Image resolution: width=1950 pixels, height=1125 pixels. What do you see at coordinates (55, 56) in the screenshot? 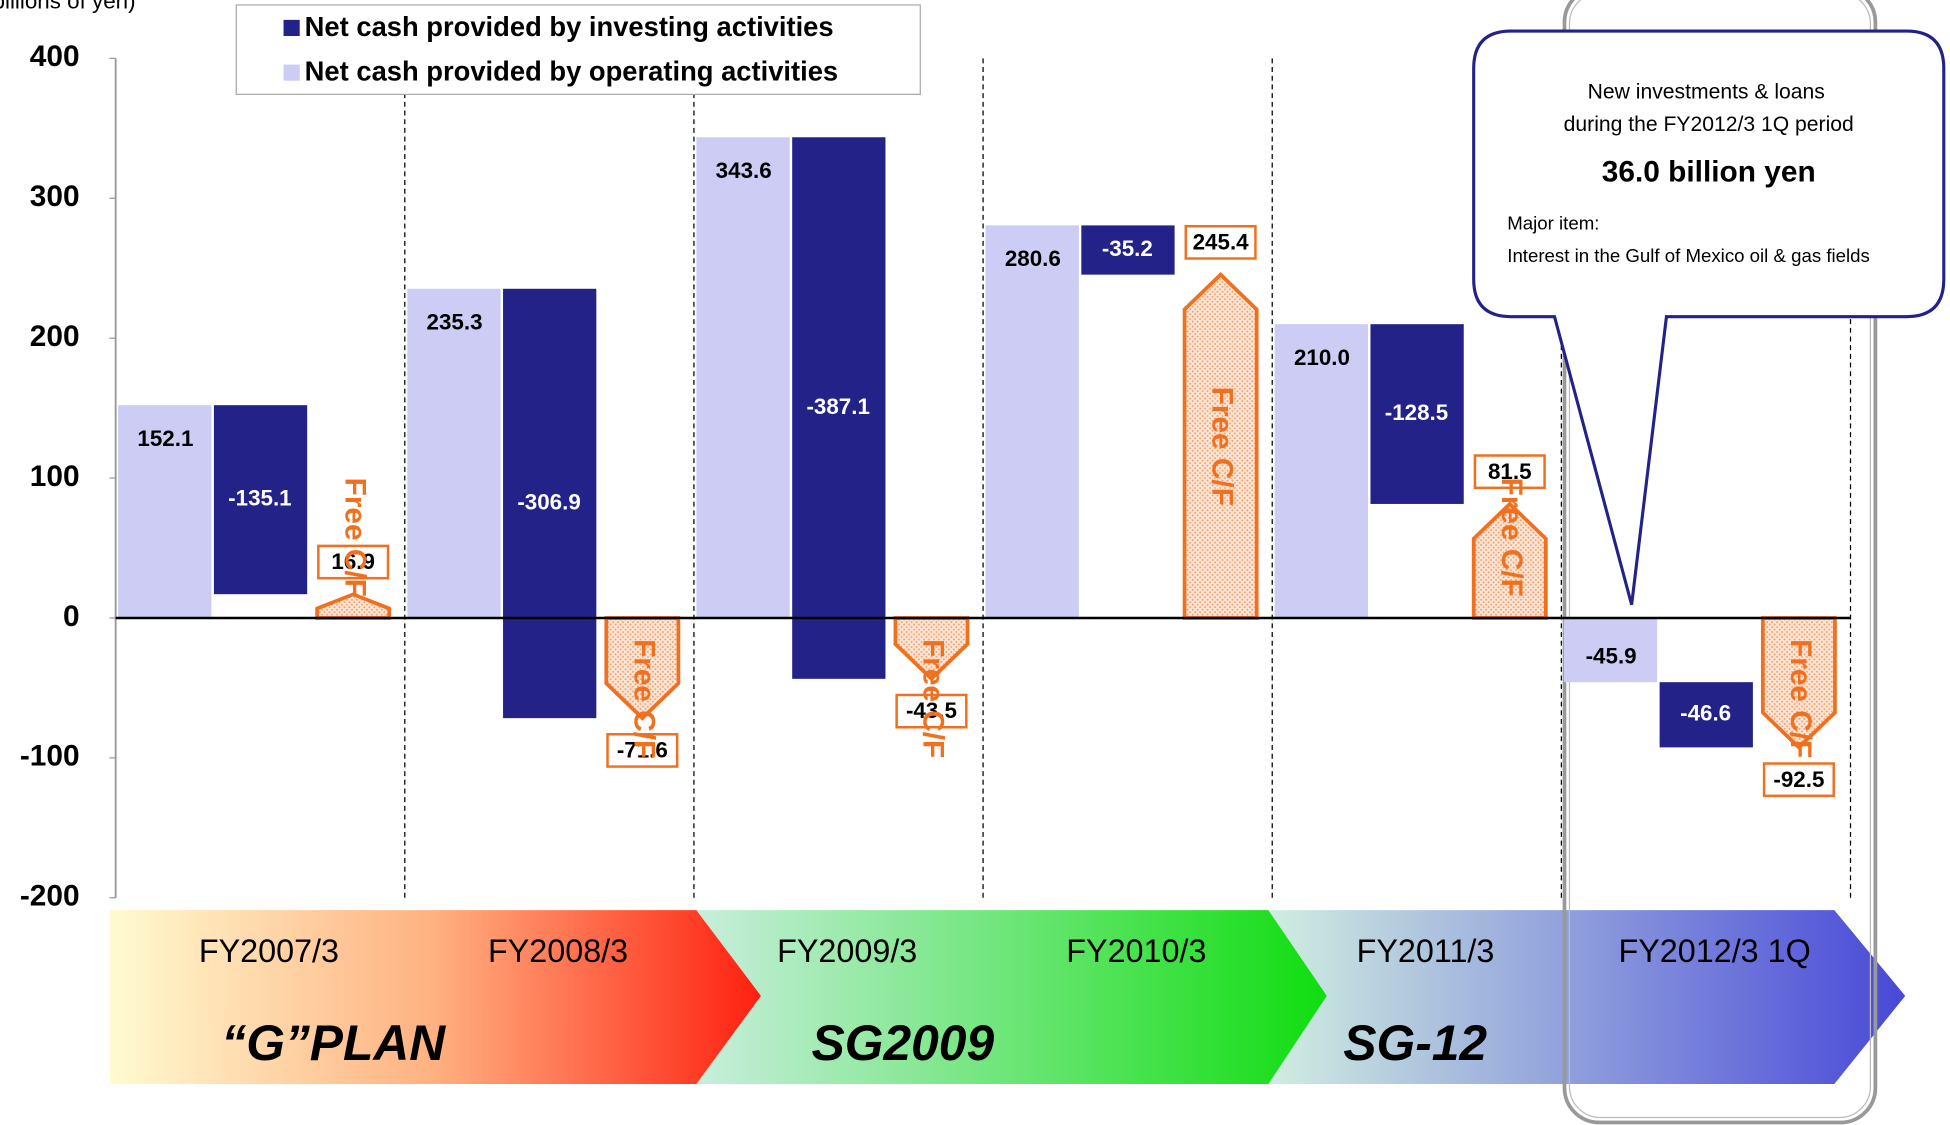
I see `y-tick-label: 400` at bounding box center [55, 56].